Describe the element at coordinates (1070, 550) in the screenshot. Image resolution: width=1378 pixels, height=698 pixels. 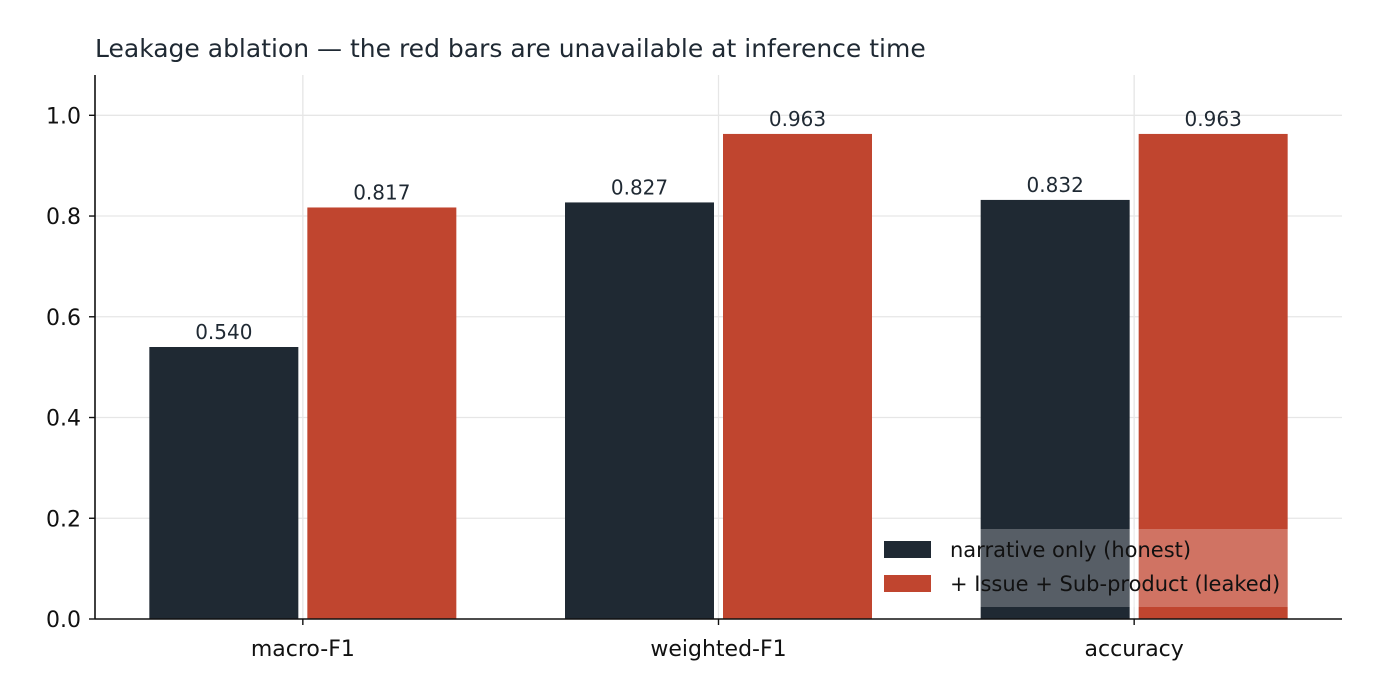
I see `legend-label: narrative only (honest)` at that location.